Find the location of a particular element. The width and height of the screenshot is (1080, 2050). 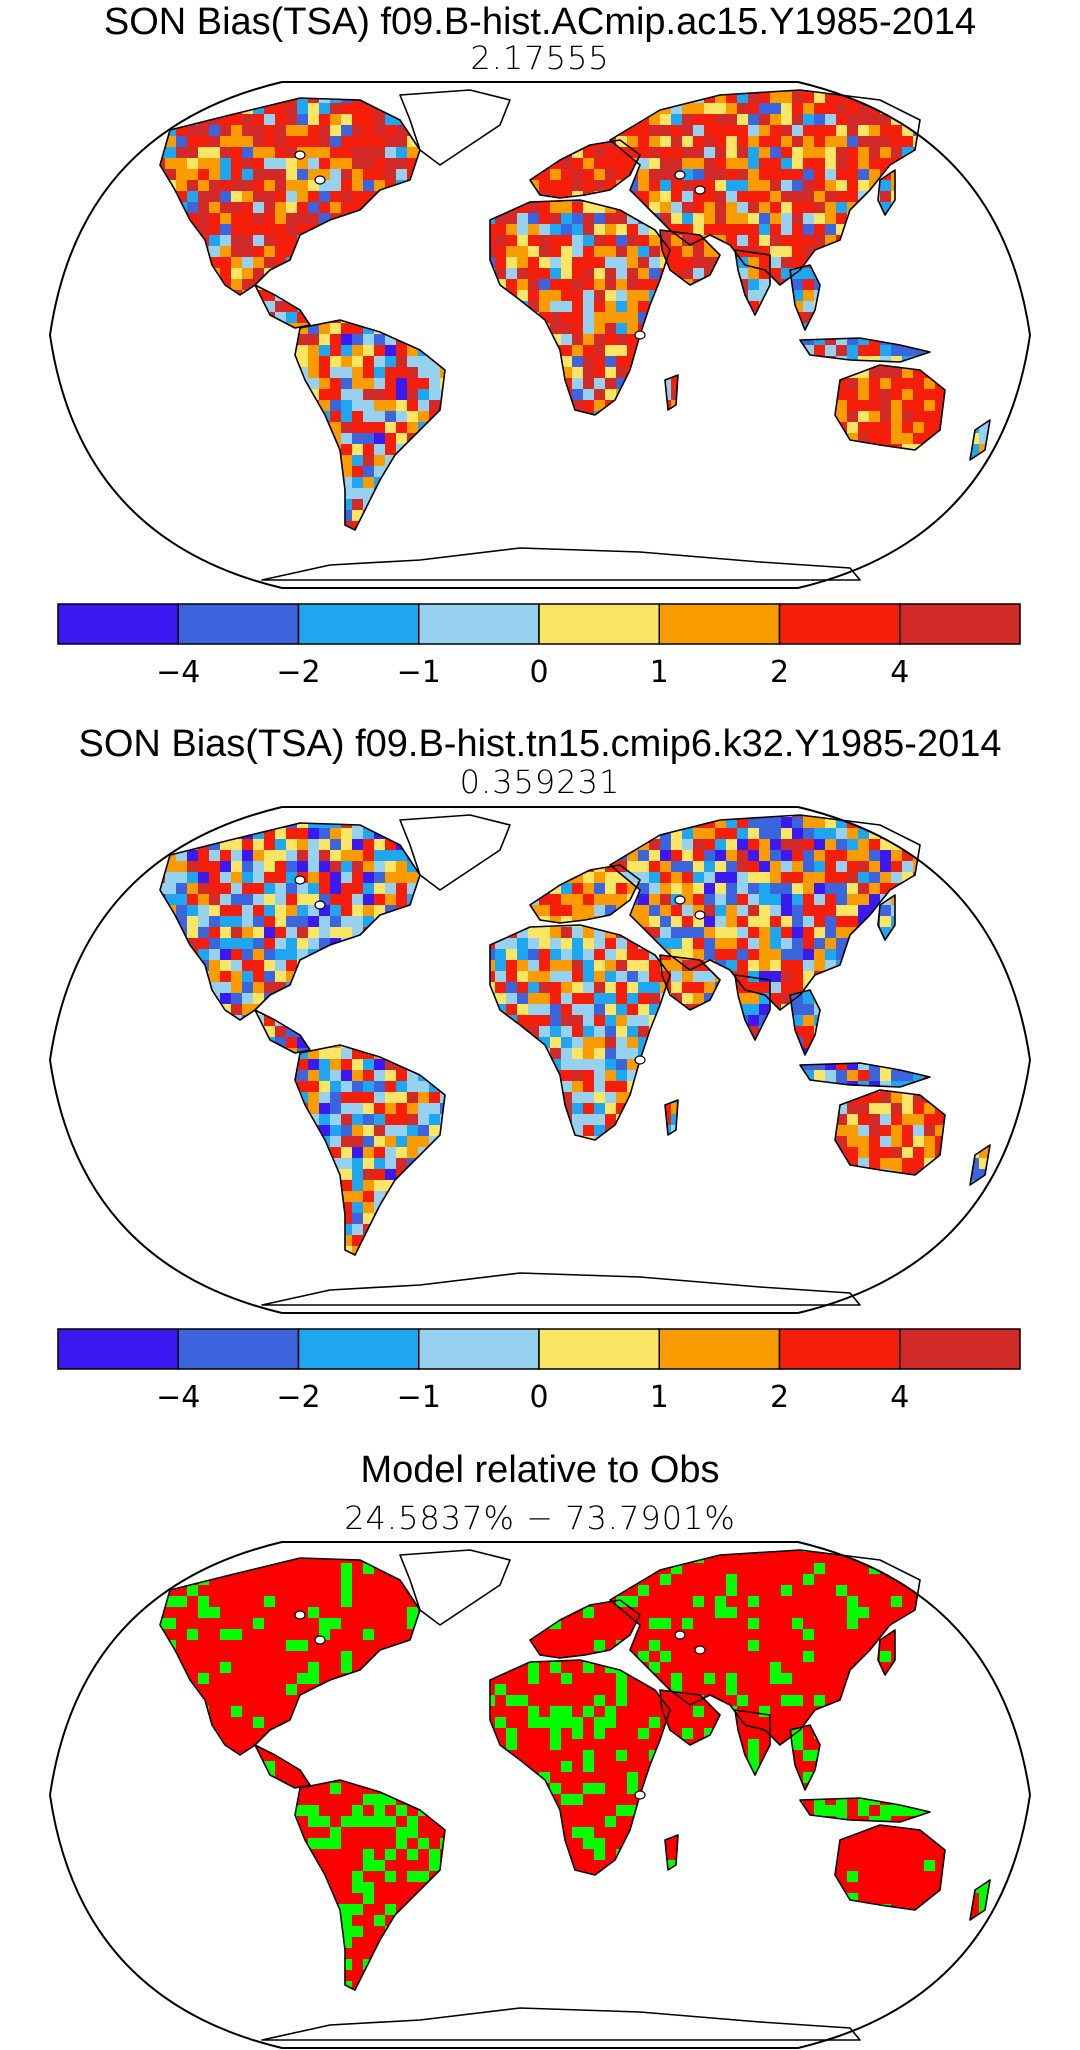

colorbar-1-tick-label: 1 is located at coordinates (659, 672).